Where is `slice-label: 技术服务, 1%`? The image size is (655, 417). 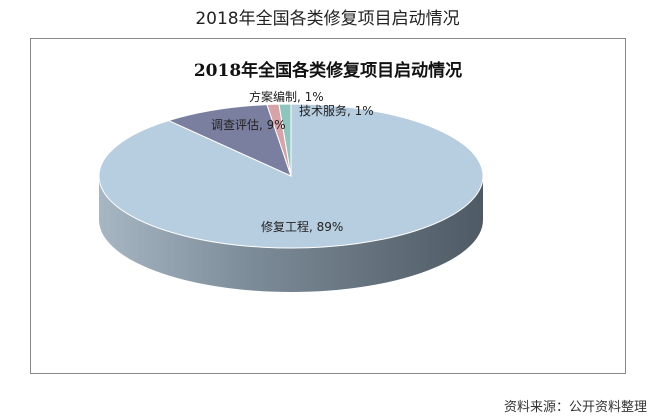
slice-label: 技术服务, 1% is located at coordinates (336, 110).